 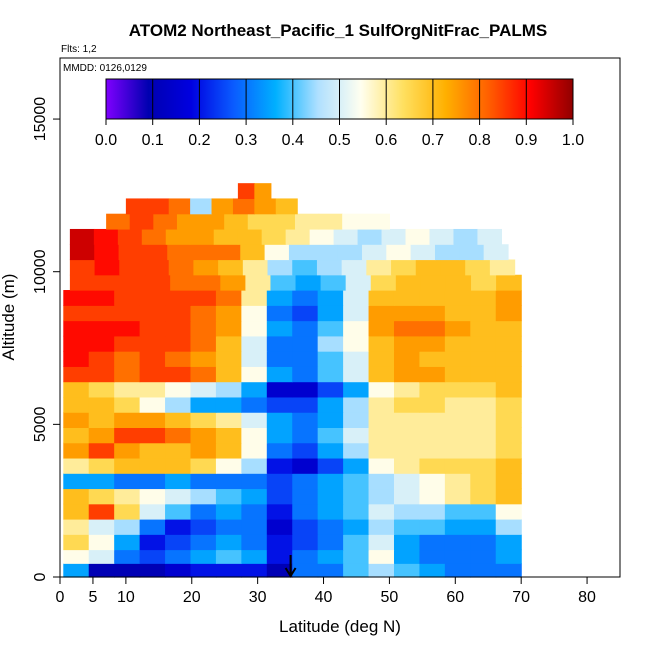 What do you see at coordinates (79, 49) in the screenshot?
I see `flights-label: Flts: 1,2` at bounding box center [79, 49].